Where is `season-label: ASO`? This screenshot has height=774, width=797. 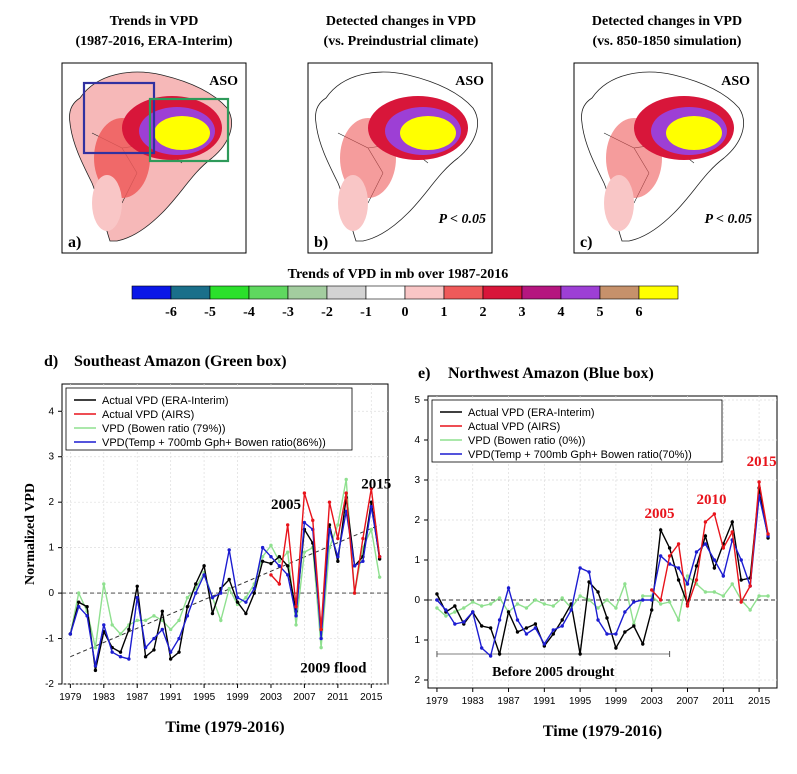
season-label: ASO is located at coordinates (735, 81).